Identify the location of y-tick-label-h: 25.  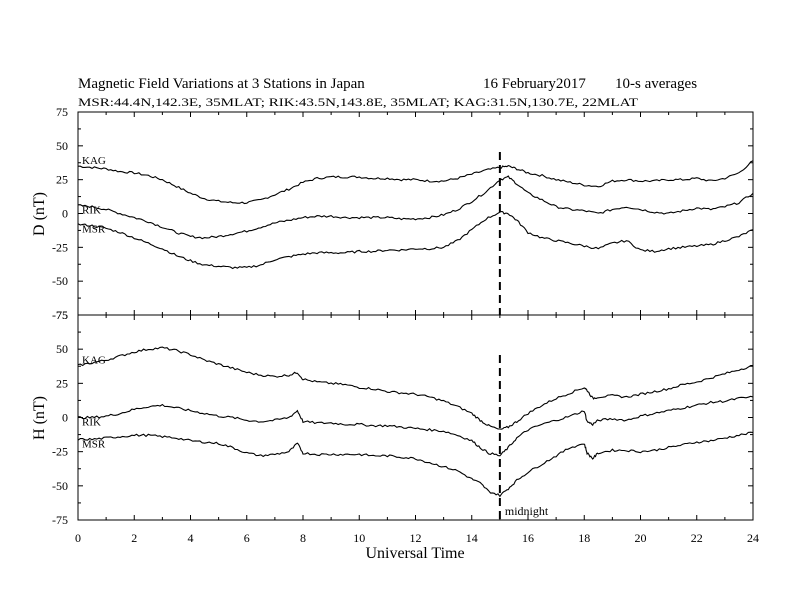
(62, 383).